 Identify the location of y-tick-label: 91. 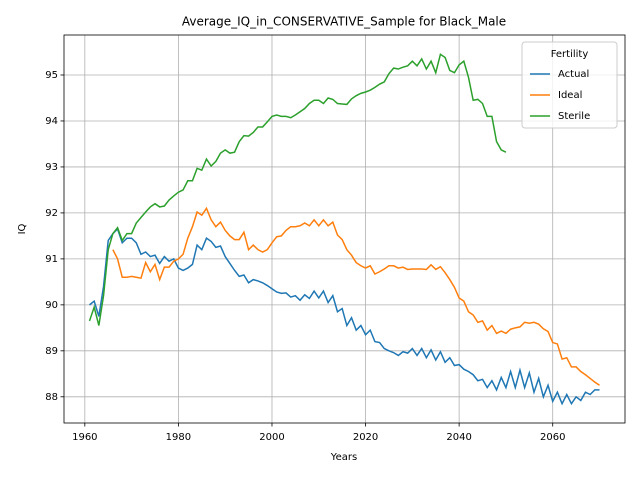
(51, 259).